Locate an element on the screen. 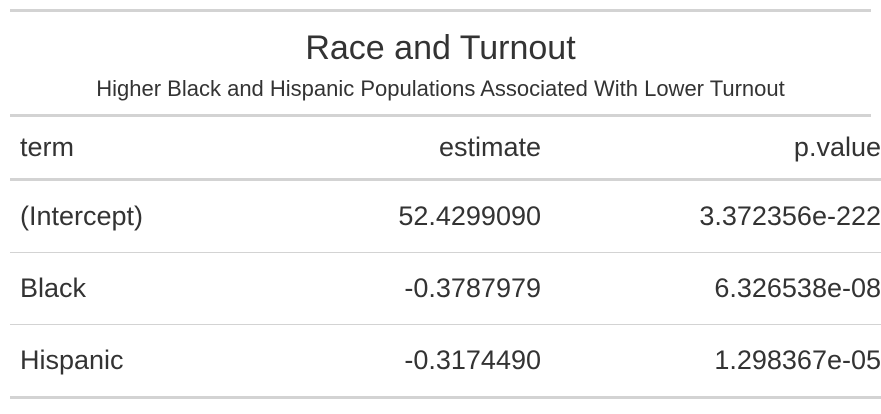 The width and height of the screenshot is (881, 414). cell-estimate: -0.3787979 is located at coordinates (401, 288).